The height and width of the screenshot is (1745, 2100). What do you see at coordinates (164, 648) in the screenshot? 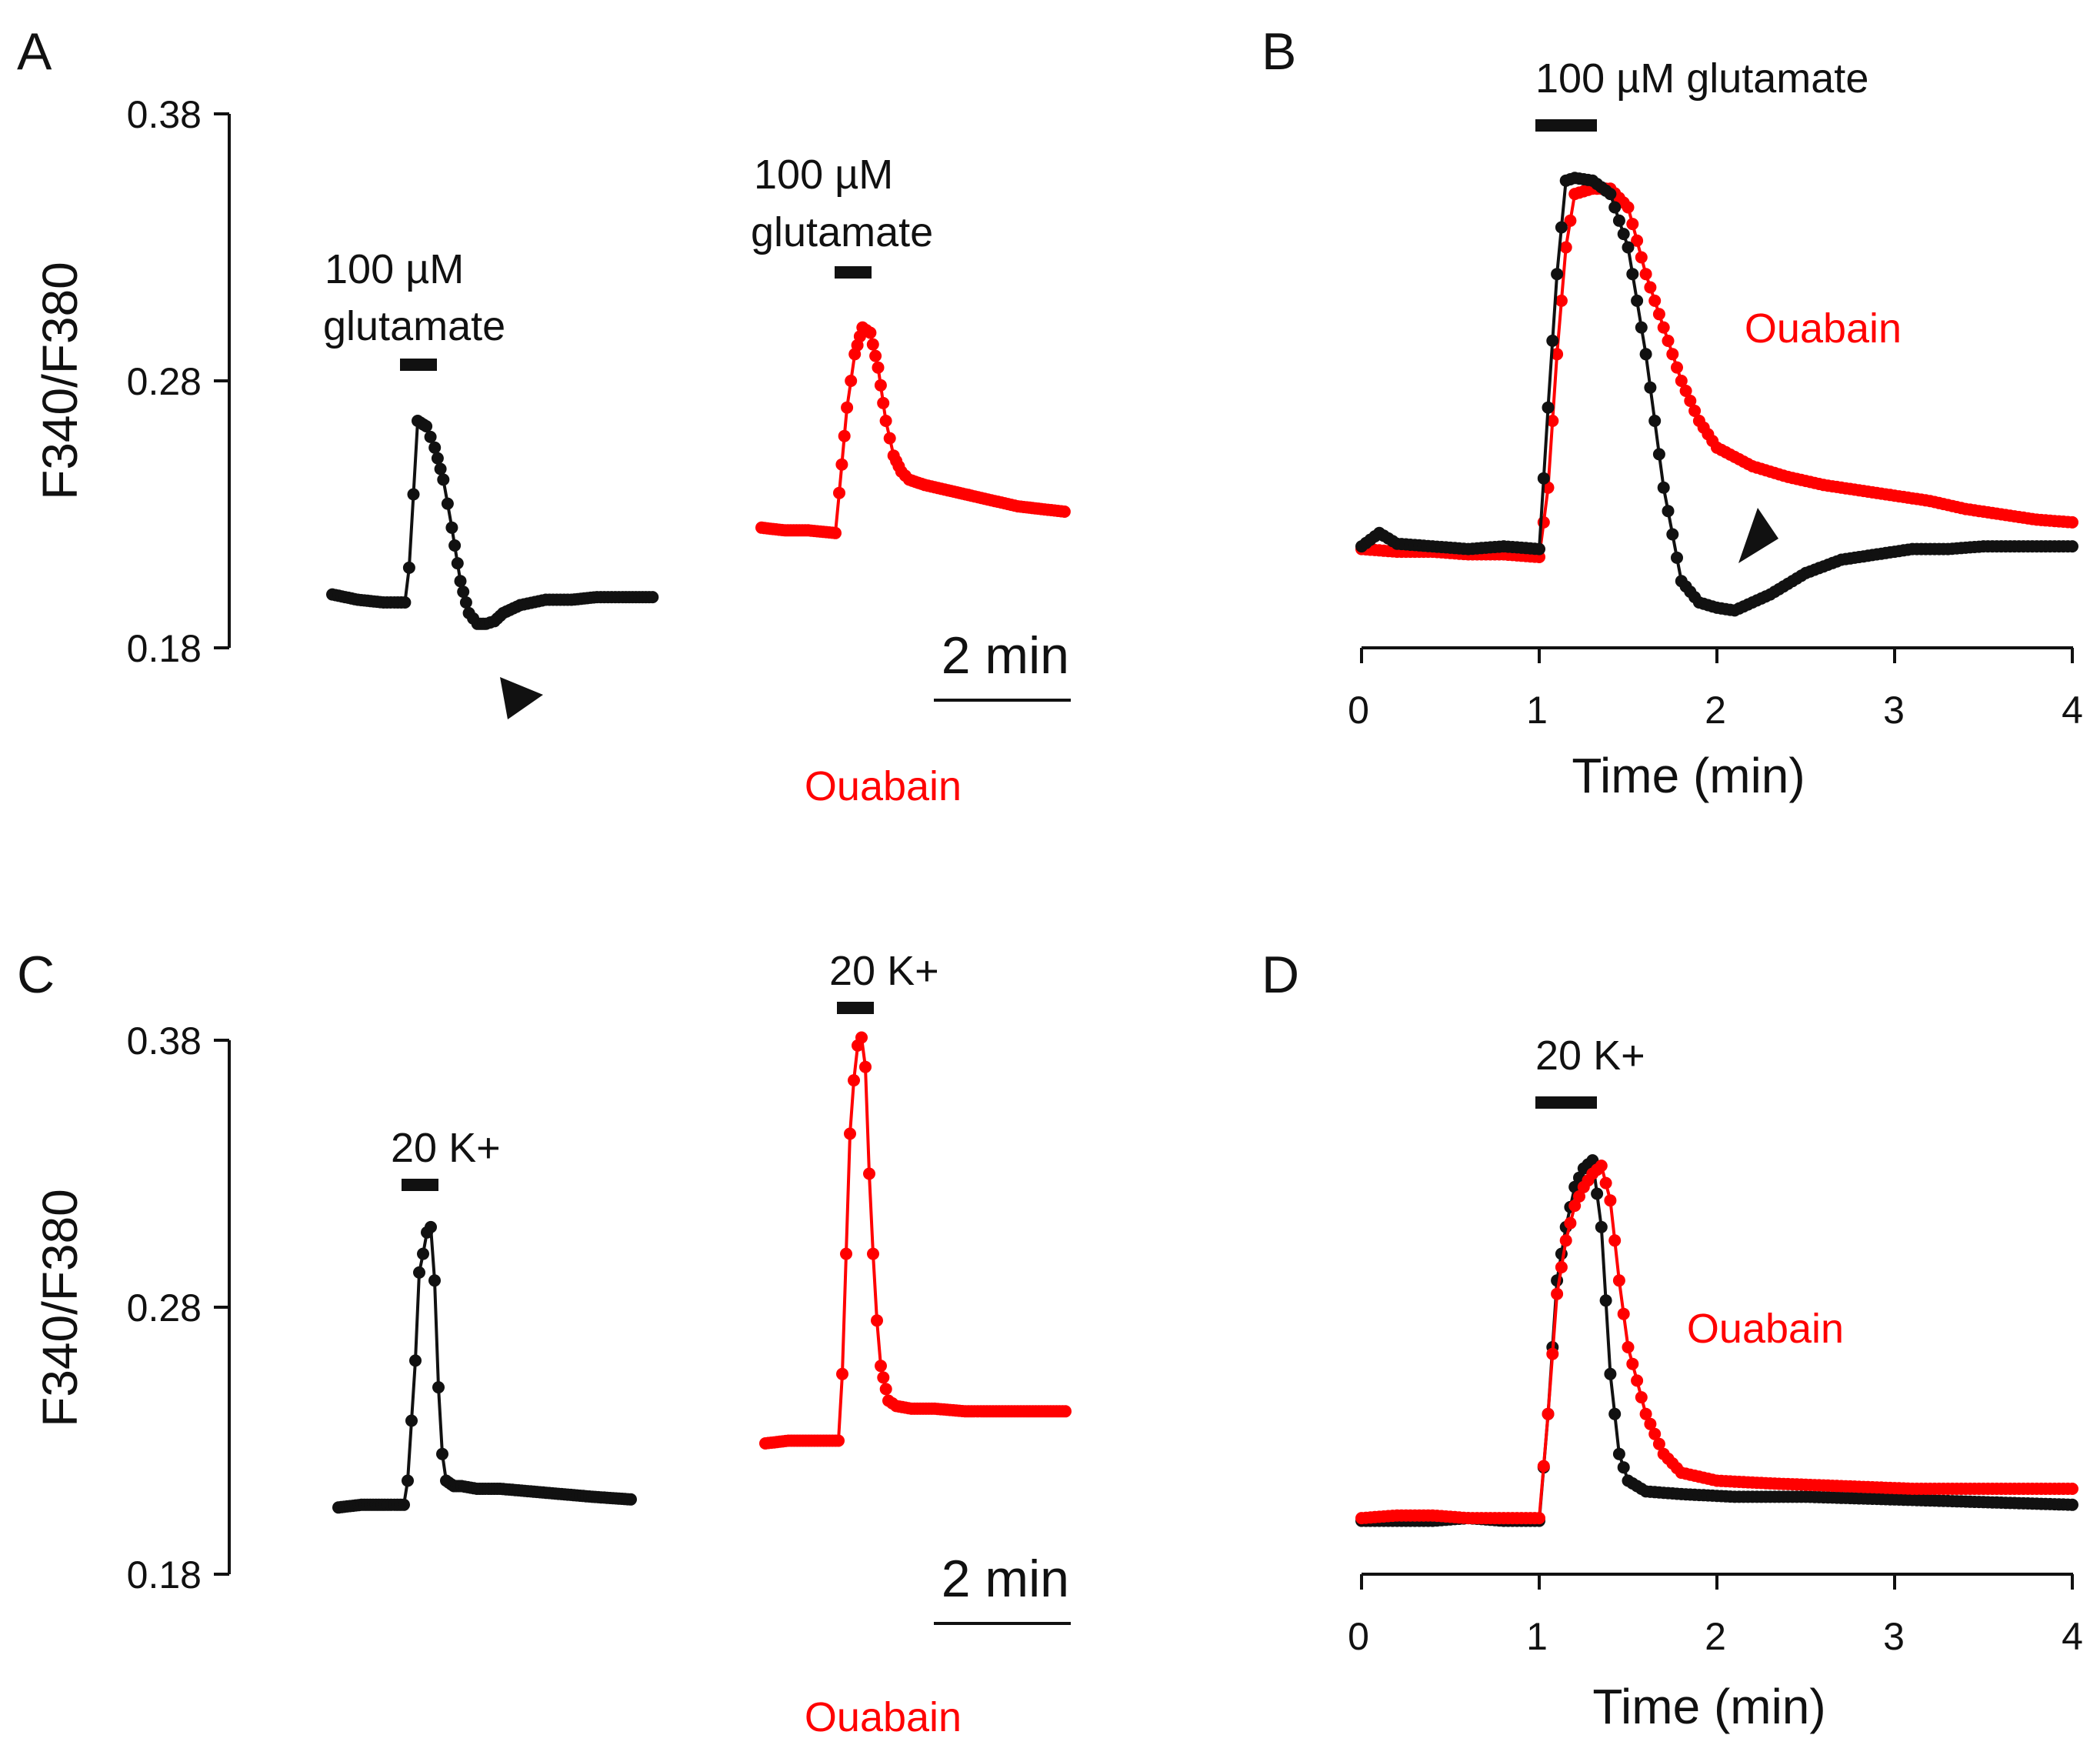
I see `a-y-tick-label-bottom: 0.18` at bounding box center [164, 648].